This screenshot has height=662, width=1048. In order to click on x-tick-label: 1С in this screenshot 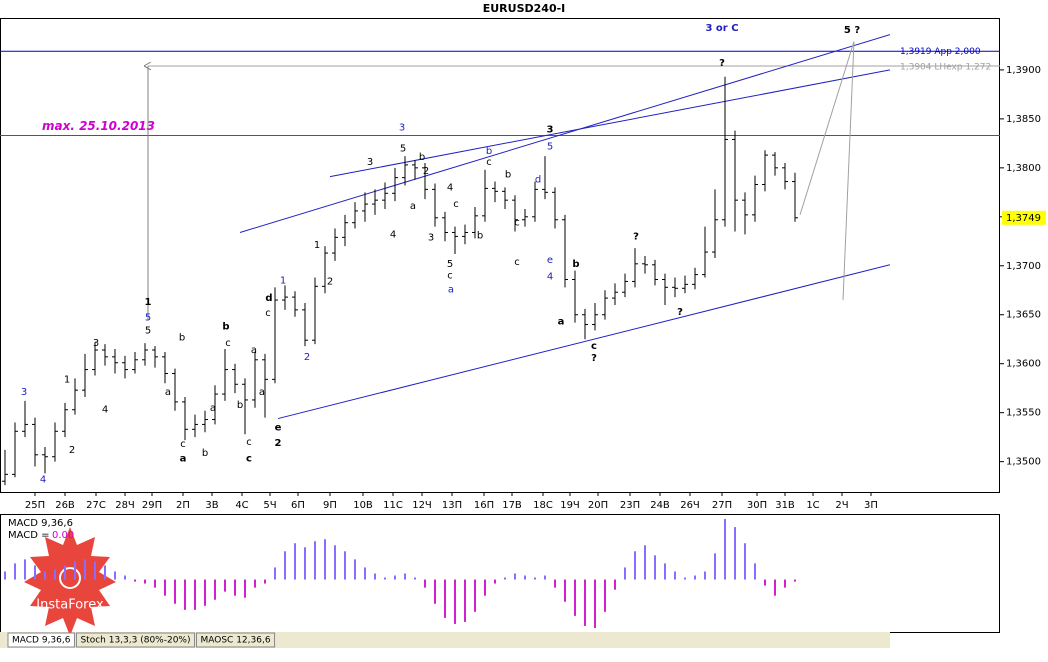, I will do `click(812, 505)`.